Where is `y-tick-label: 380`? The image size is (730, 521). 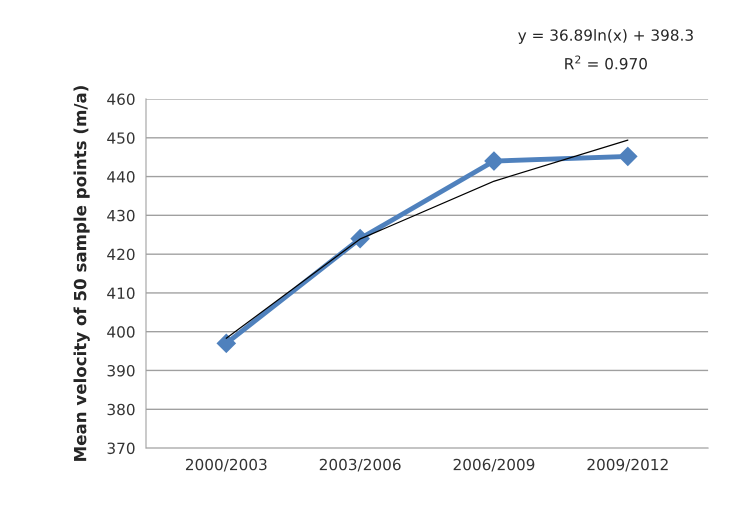
y-tick-label: 380 is located at coordinates (121, 410).